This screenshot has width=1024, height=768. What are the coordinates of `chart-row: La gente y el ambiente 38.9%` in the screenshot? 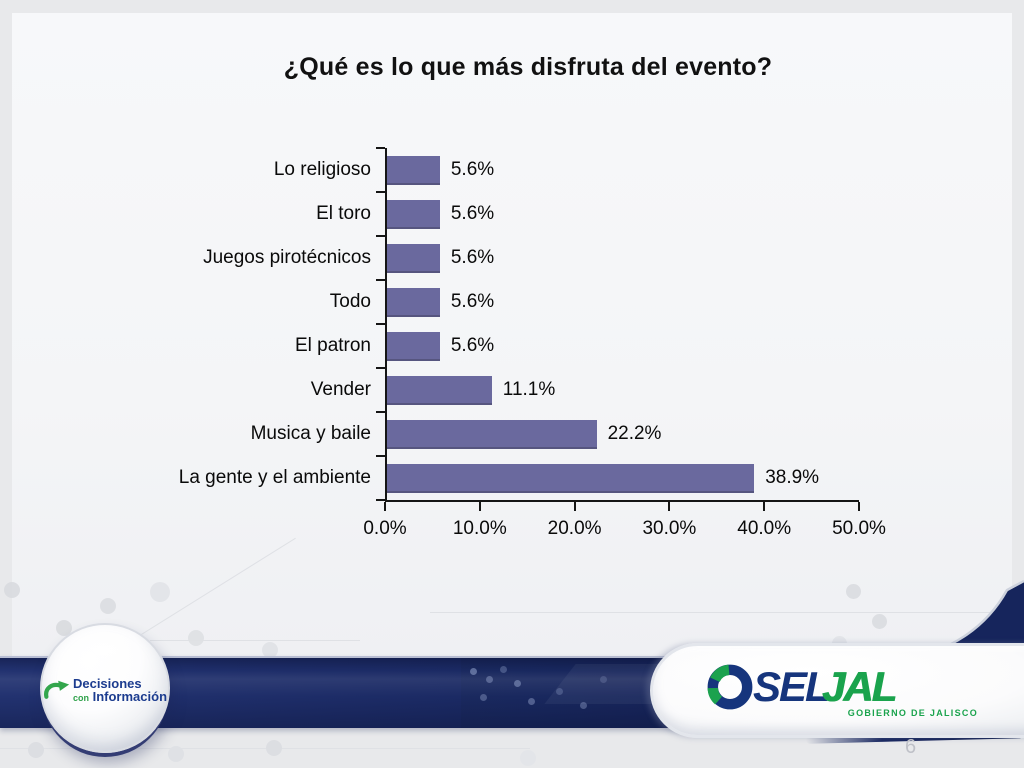 It's located at (550, 478).